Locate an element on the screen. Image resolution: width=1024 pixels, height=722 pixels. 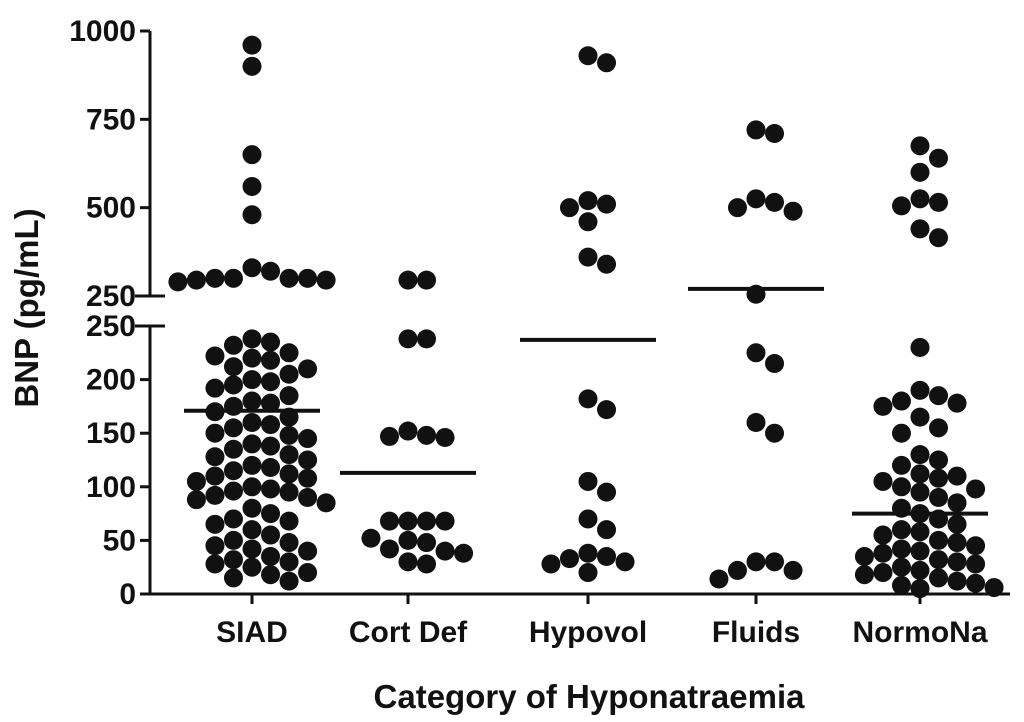
x-tick-label: NormoNa is located at coordinates (919, 632).